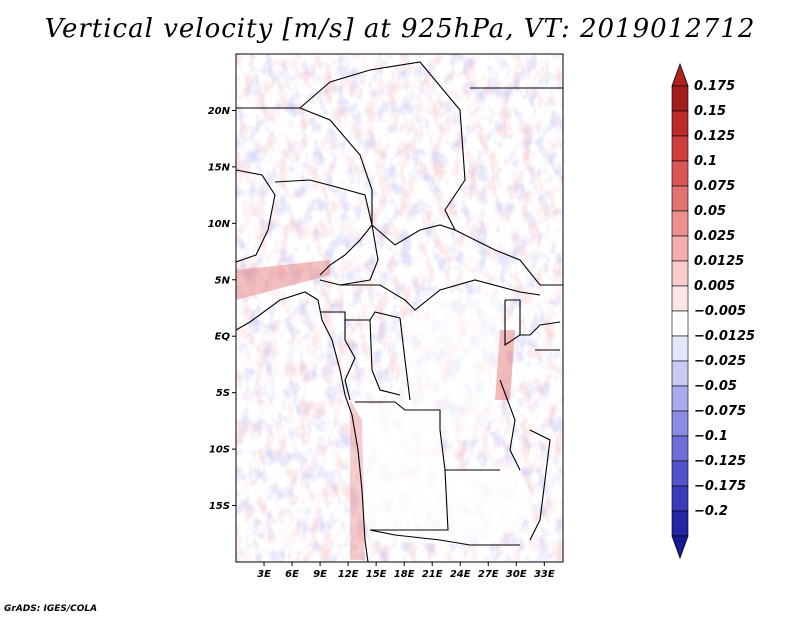 The width and height of the screenshot is (800, 618). Describe the element at coordinates (705, 161) in the screenshot. I see `colorbar-label: 0.1` at that location.